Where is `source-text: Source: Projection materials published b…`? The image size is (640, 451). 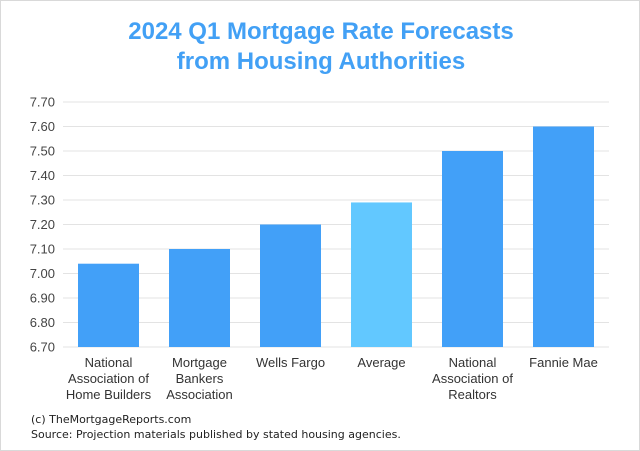 source-text: Source: Projection materials published b… is located at coordinates (216, 434).